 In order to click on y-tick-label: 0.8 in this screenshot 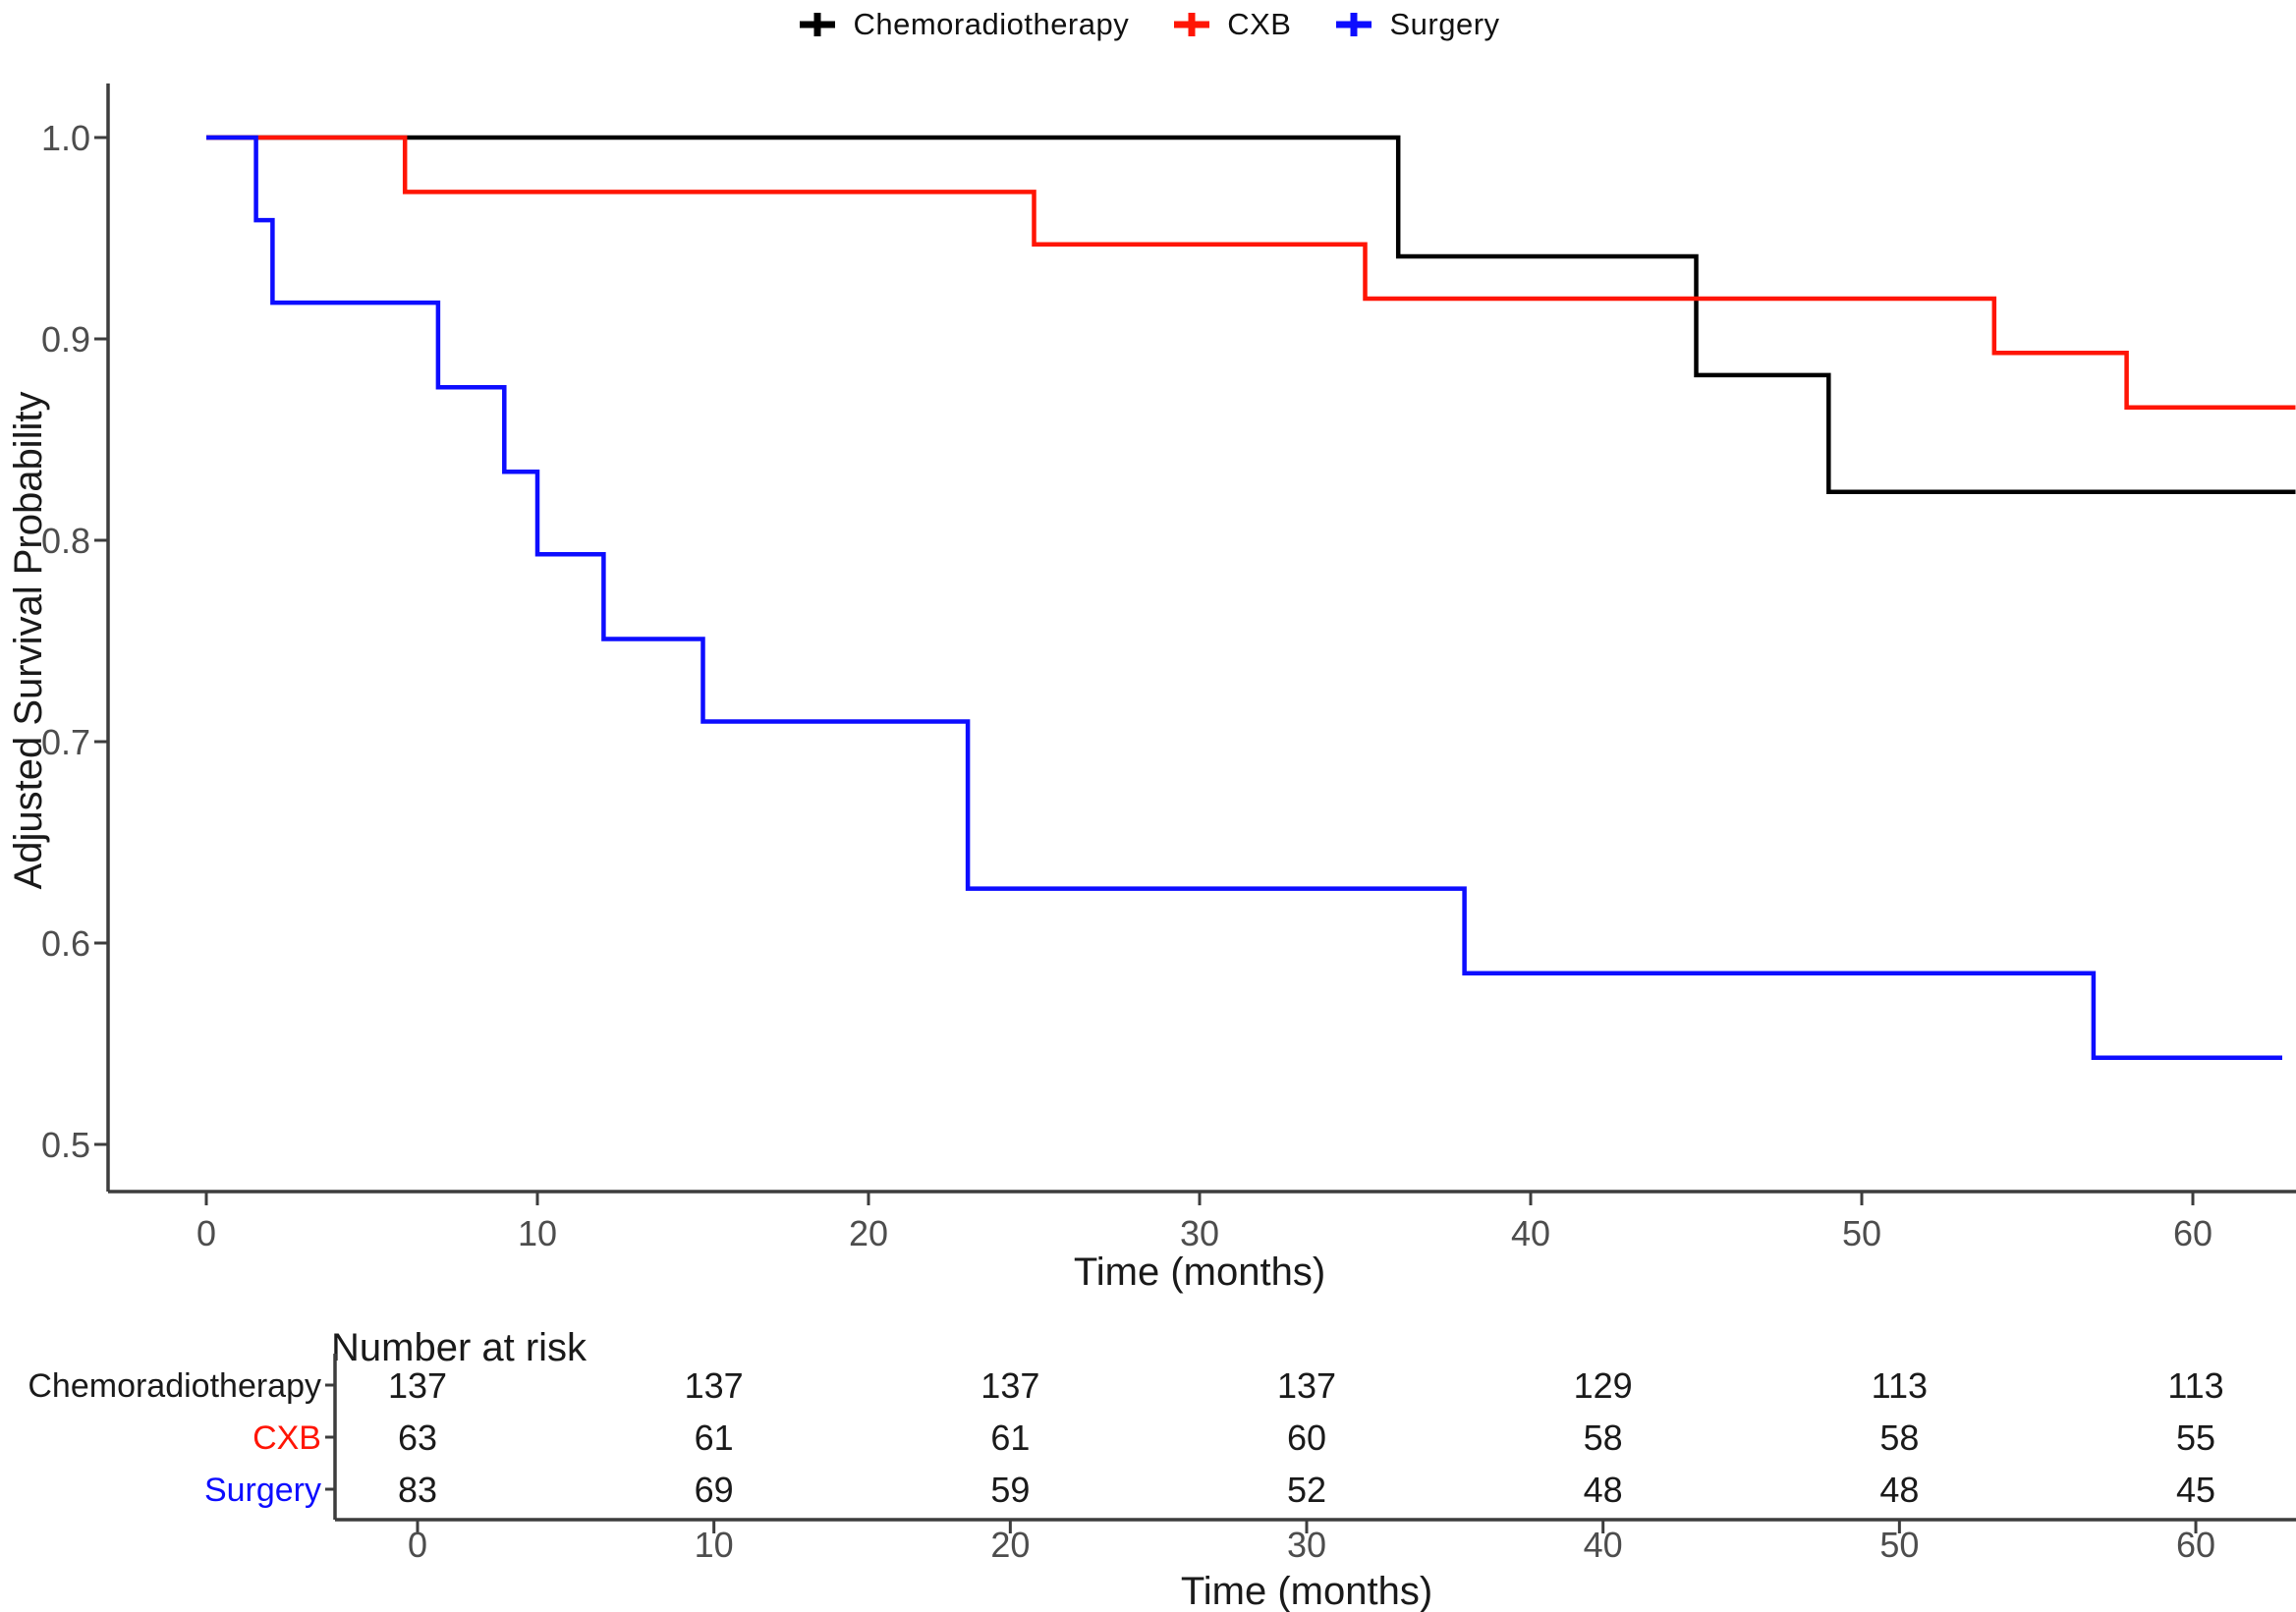, I will do `click(65, 541)`.